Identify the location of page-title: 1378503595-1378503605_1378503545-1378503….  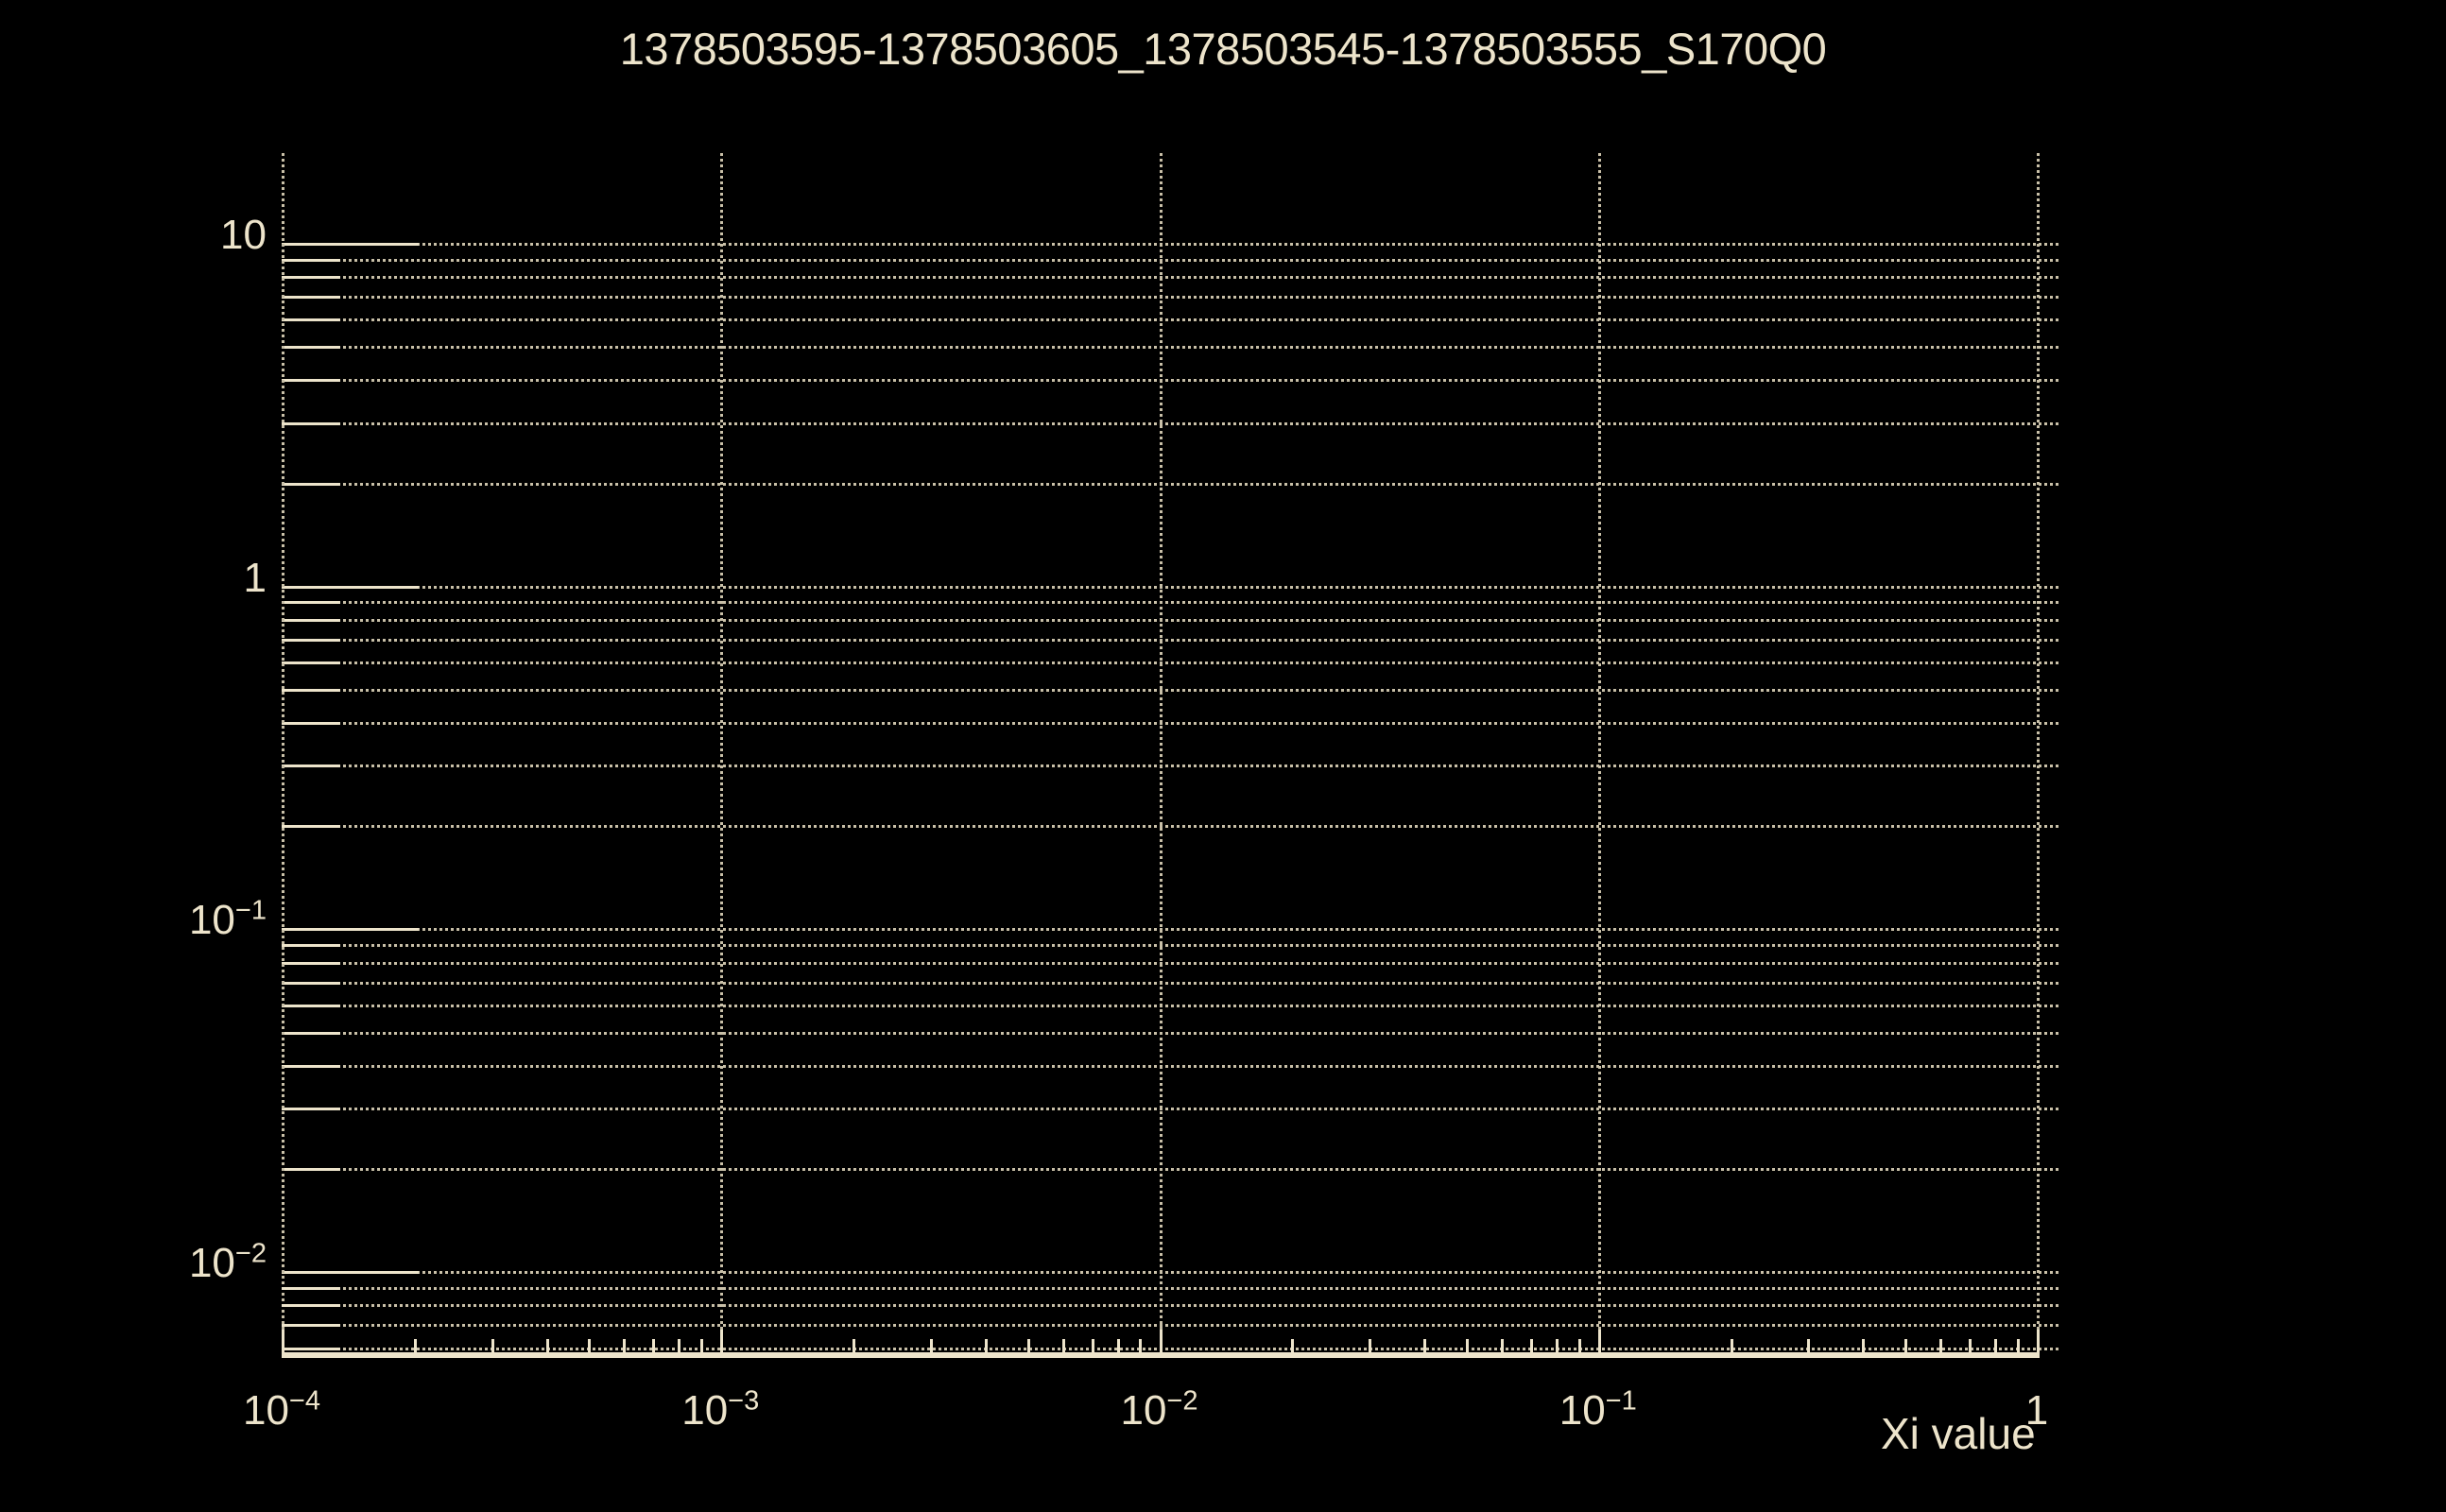
(1223, 49).